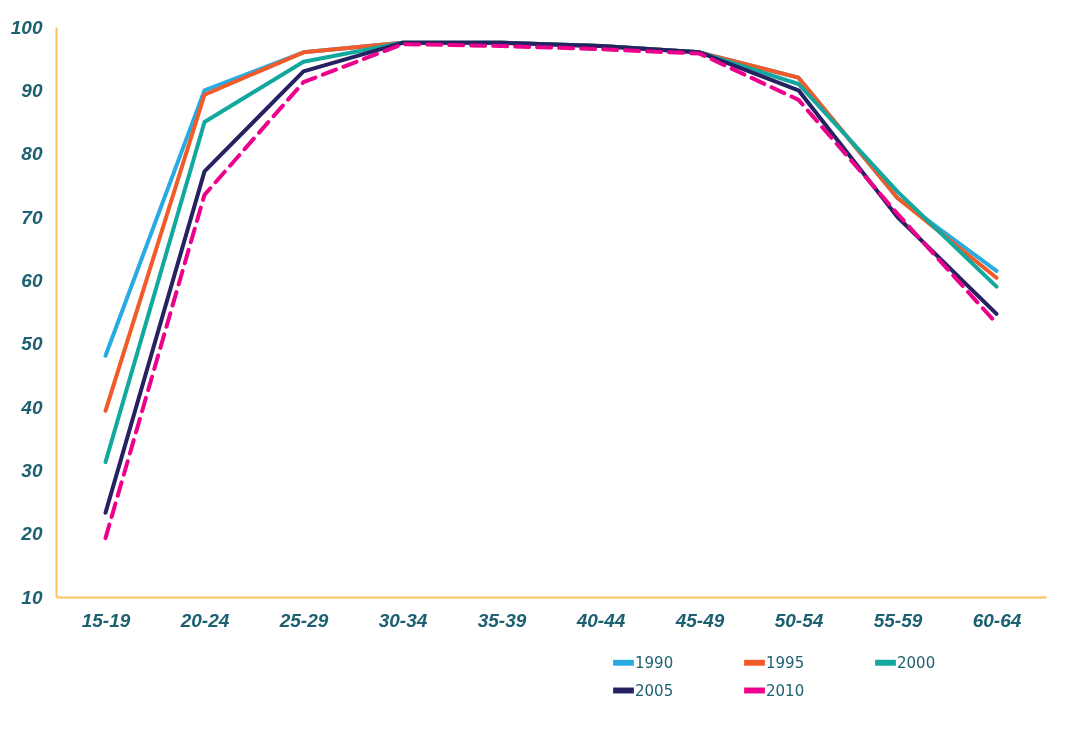 Image resolution: width=1078 pixels, height=745 pixels. I want to click on y-tick-label: 10, so click(32, 597).